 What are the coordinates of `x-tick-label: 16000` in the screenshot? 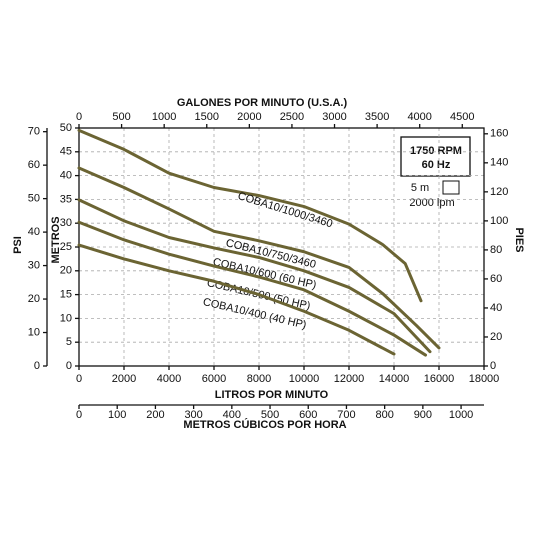 It's located at (439, 379).